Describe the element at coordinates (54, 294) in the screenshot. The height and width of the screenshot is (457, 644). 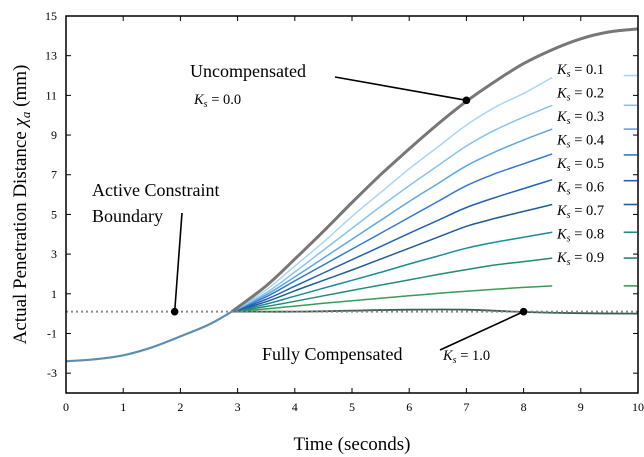
I see `y-tick-label: 1` at that location.